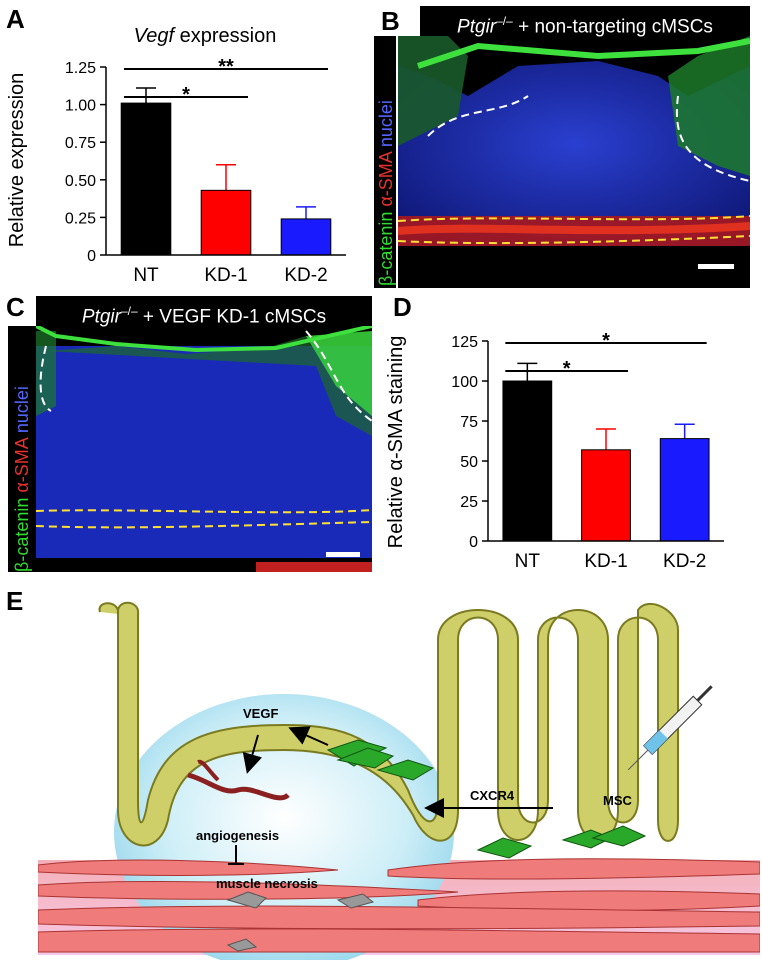 The image size is (762, 964). What do you see at coordinates (101, 317) in the screenshot?
I see `c-title-gene: Ptgir` at bounding box center [101, 317].